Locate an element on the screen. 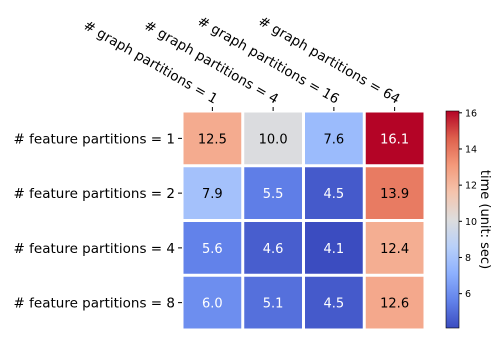  cell-value-label: 12.6 is located at coordinates (394, 304).